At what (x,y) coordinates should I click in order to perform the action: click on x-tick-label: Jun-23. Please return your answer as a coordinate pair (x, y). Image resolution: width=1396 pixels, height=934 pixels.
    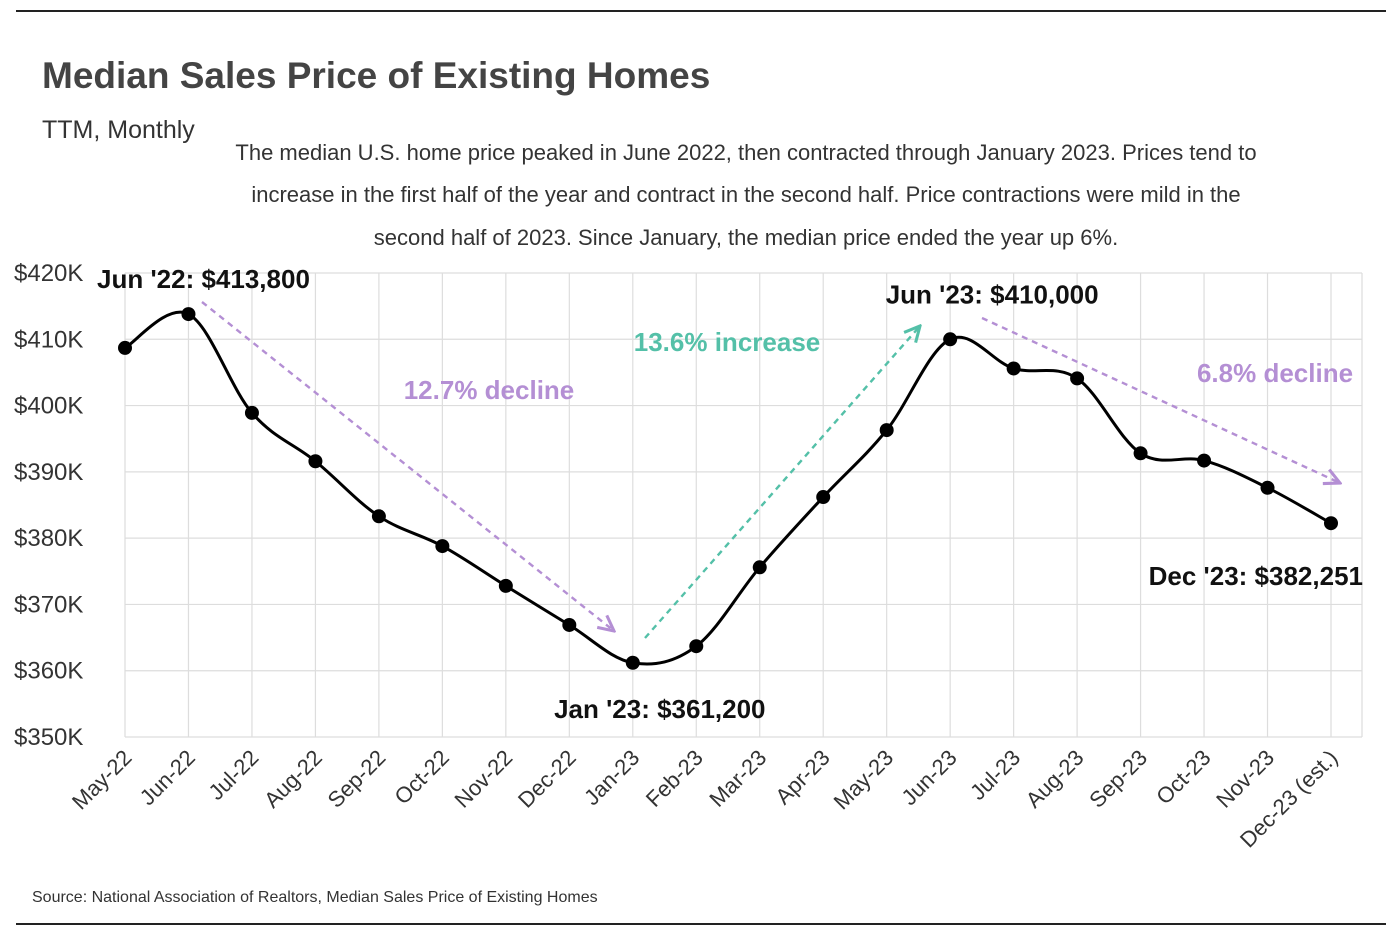
    Looking at the image, I should click on (928, 777).